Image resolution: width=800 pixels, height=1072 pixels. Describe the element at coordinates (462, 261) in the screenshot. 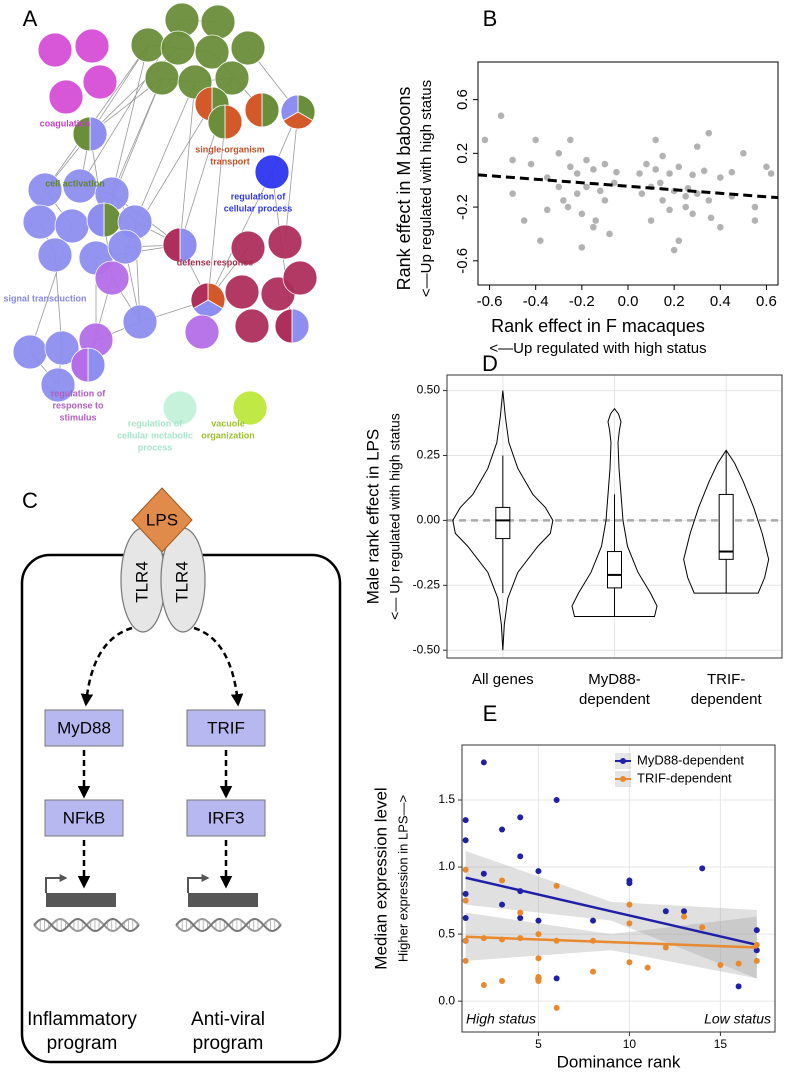

I see `y-tick-label: -0.6` at that location.